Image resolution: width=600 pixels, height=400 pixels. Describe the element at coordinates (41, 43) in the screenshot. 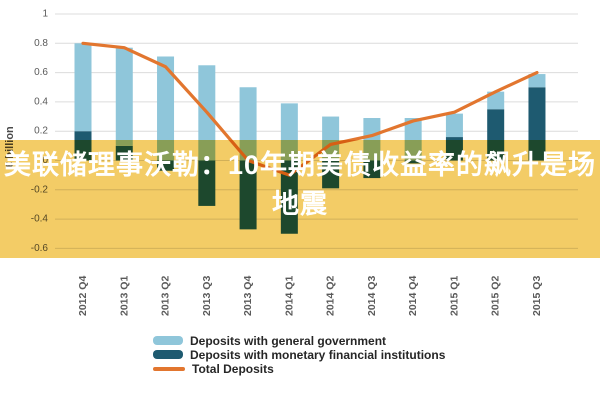

I see `y-tick-label: 0.8` at that location.